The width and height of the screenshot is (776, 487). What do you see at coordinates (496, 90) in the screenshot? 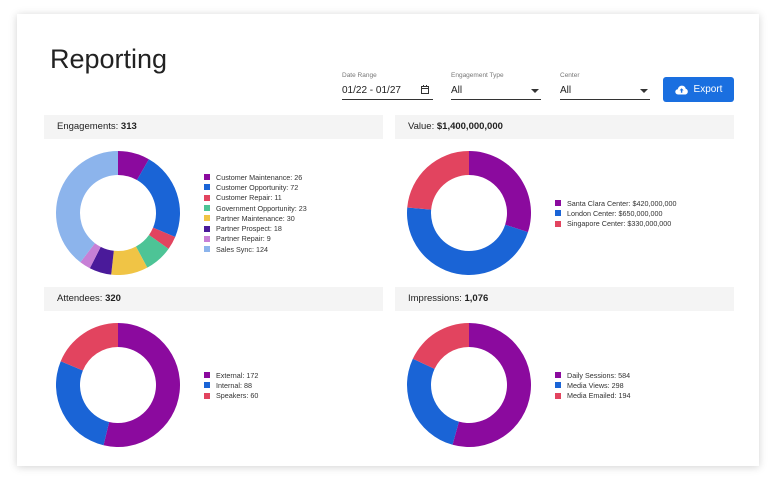
I see `engagement-type-select: All` at bounding box center [496, 90].